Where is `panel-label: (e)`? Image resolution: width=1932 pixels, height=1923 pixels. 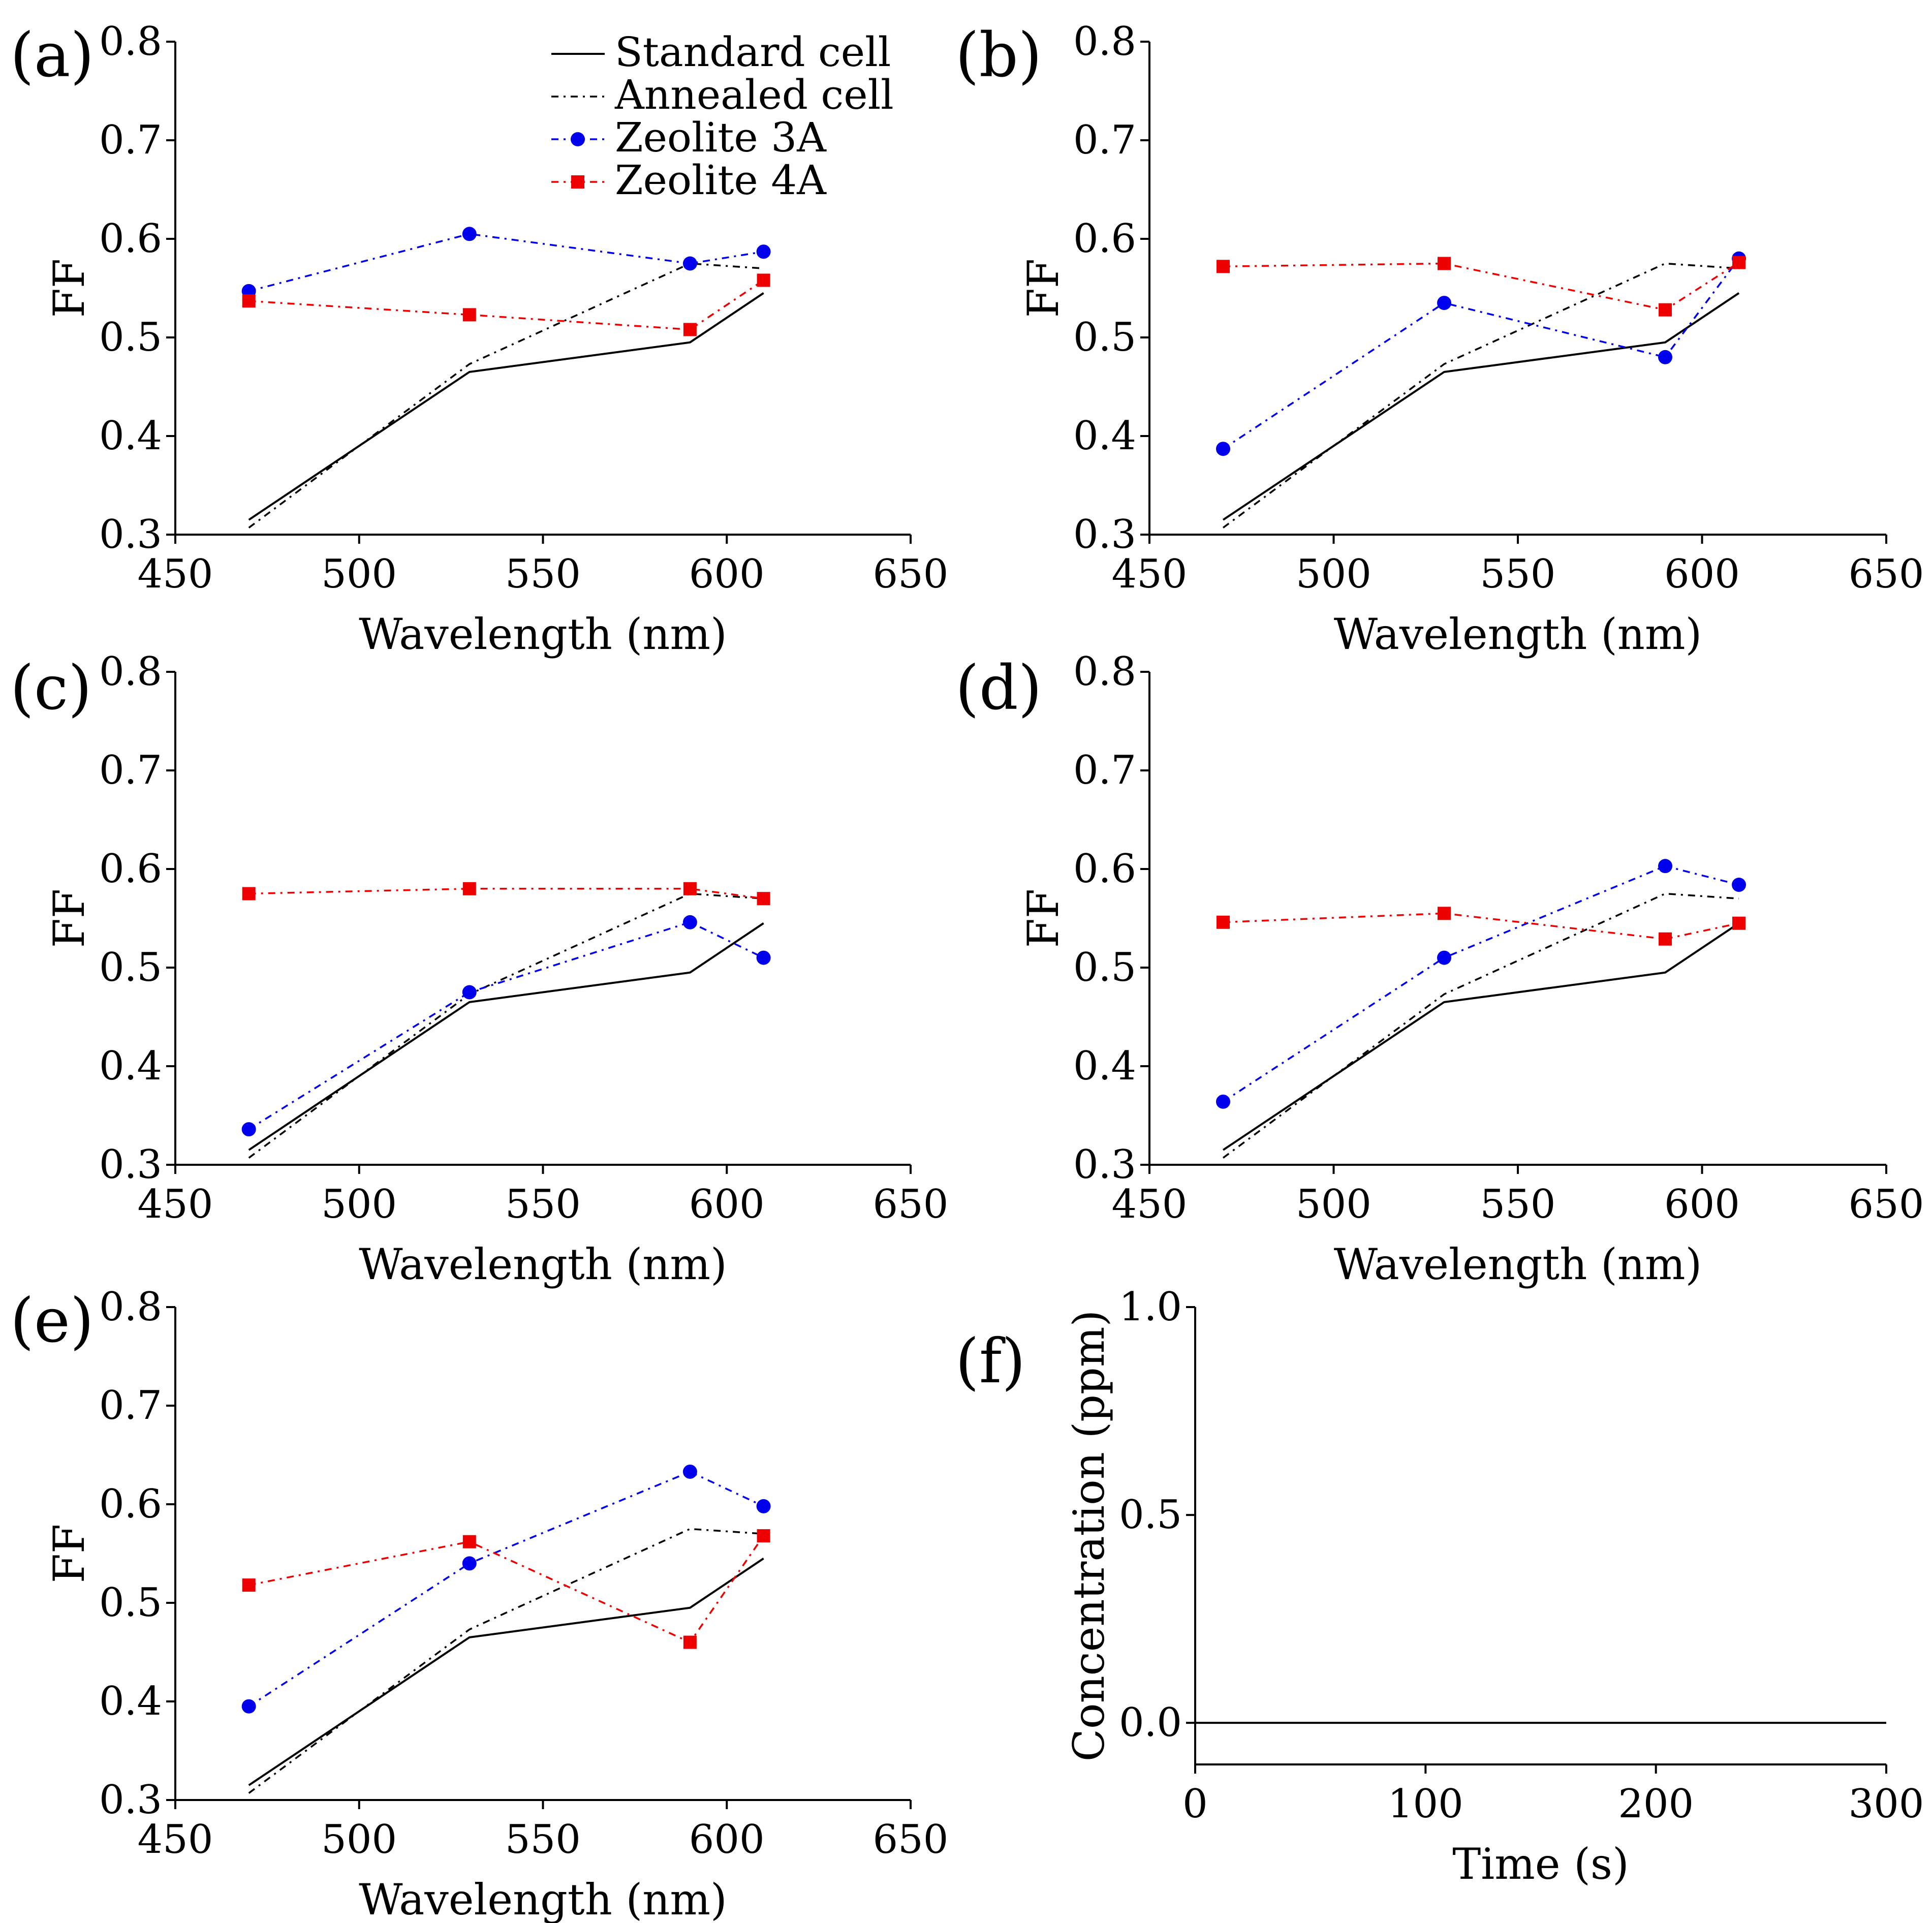
panel-label: (e) is located at coordinates (52, 1321).